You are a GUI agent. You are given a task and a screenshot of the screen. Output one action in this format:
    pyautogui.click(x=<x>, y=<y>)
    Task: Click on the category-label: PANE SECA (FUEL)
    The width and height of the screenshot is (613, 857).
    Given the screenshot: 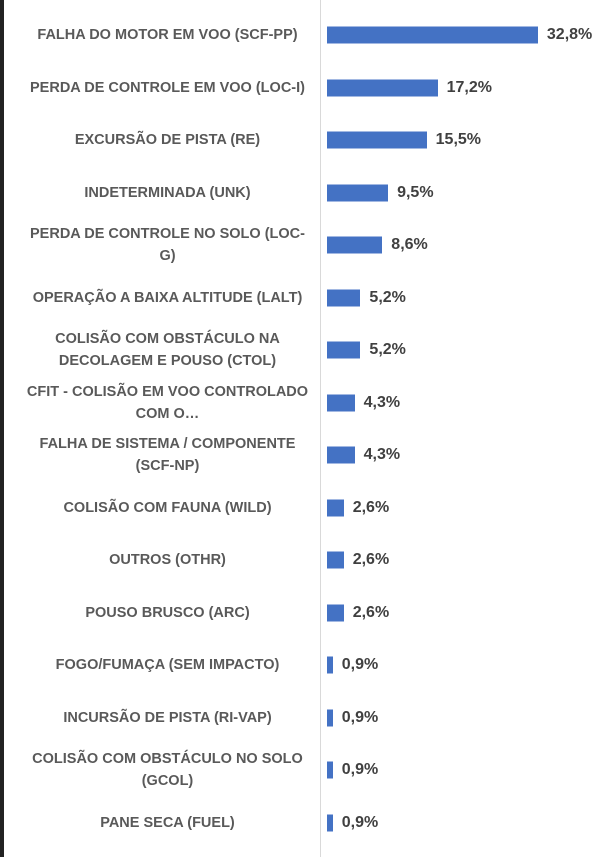 What is the action you would take?
    pyautogui.click(x=167, y=822)
    